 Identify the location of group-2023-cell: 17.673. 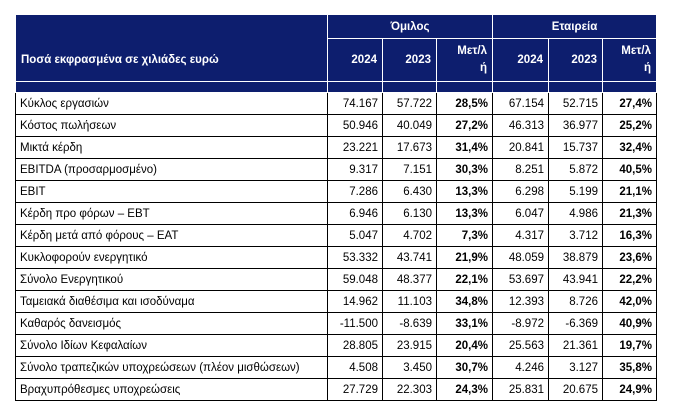
(409, 147).